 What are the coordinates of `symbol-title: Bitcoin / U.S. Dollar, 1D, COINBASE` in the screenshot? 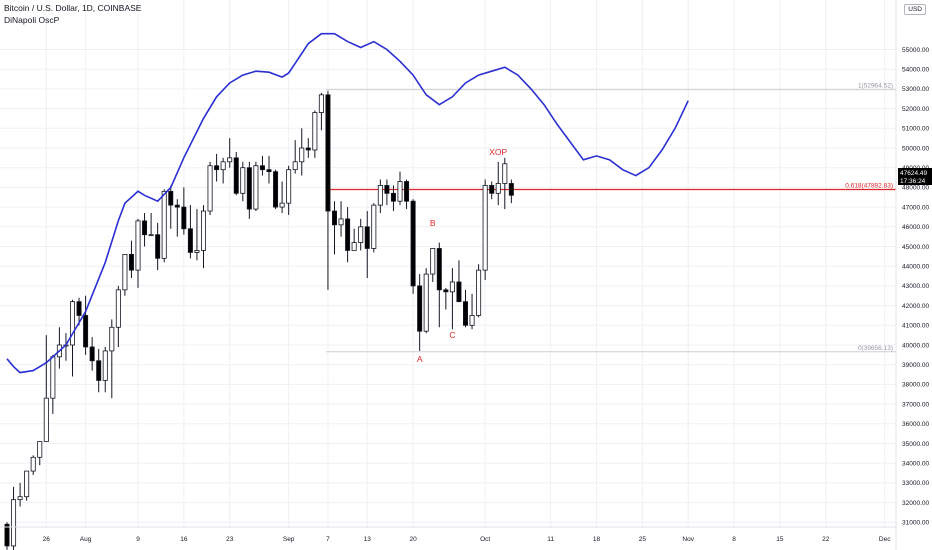 It's located at (73, 8).